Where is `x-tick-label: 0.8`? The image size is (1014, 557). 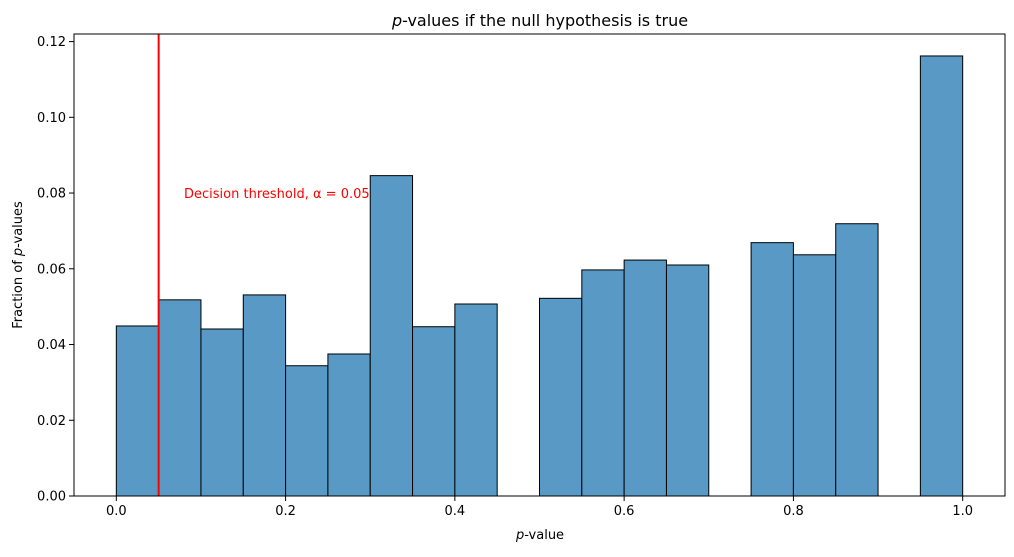
x-tick-label: 0.8 is located at coordinates (793, 511).